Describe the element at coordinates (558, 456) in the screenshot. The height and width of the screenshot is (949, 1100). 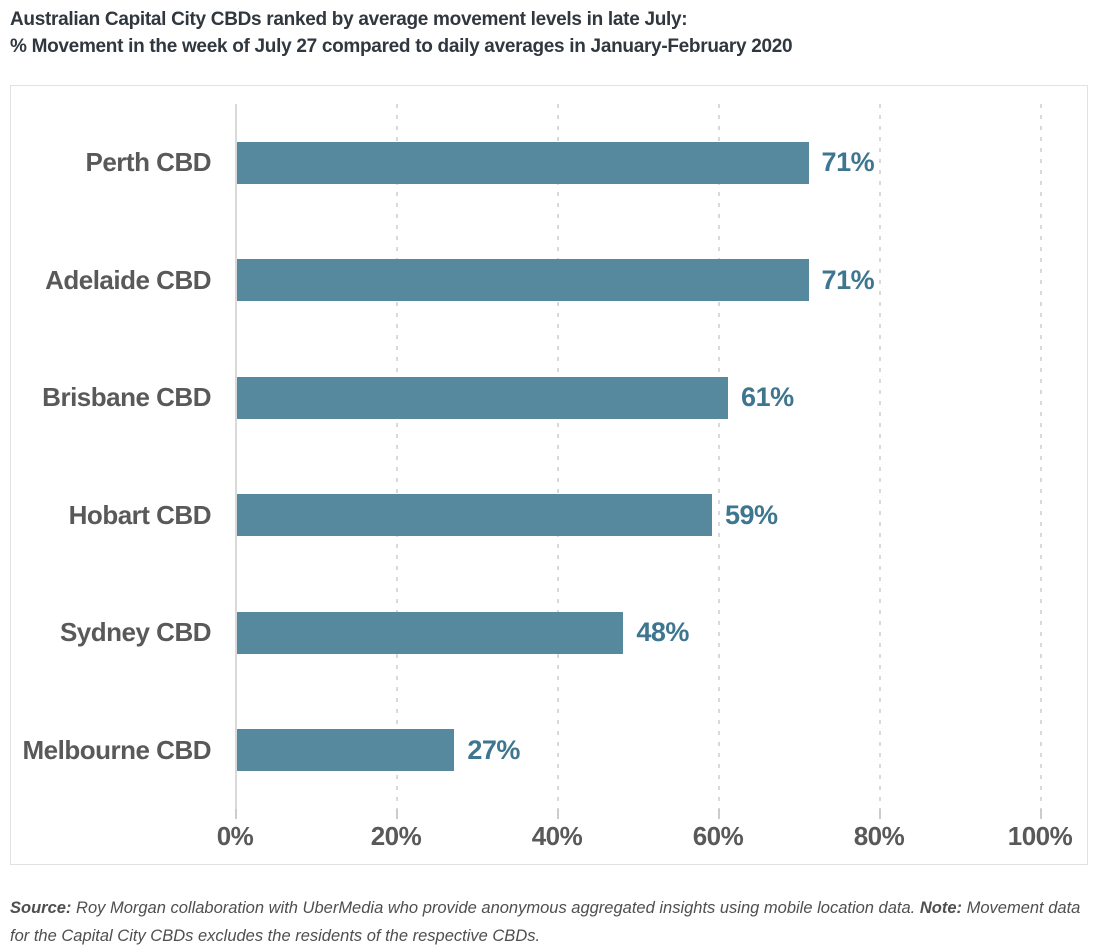
I see `gridline-40pct` at that location.